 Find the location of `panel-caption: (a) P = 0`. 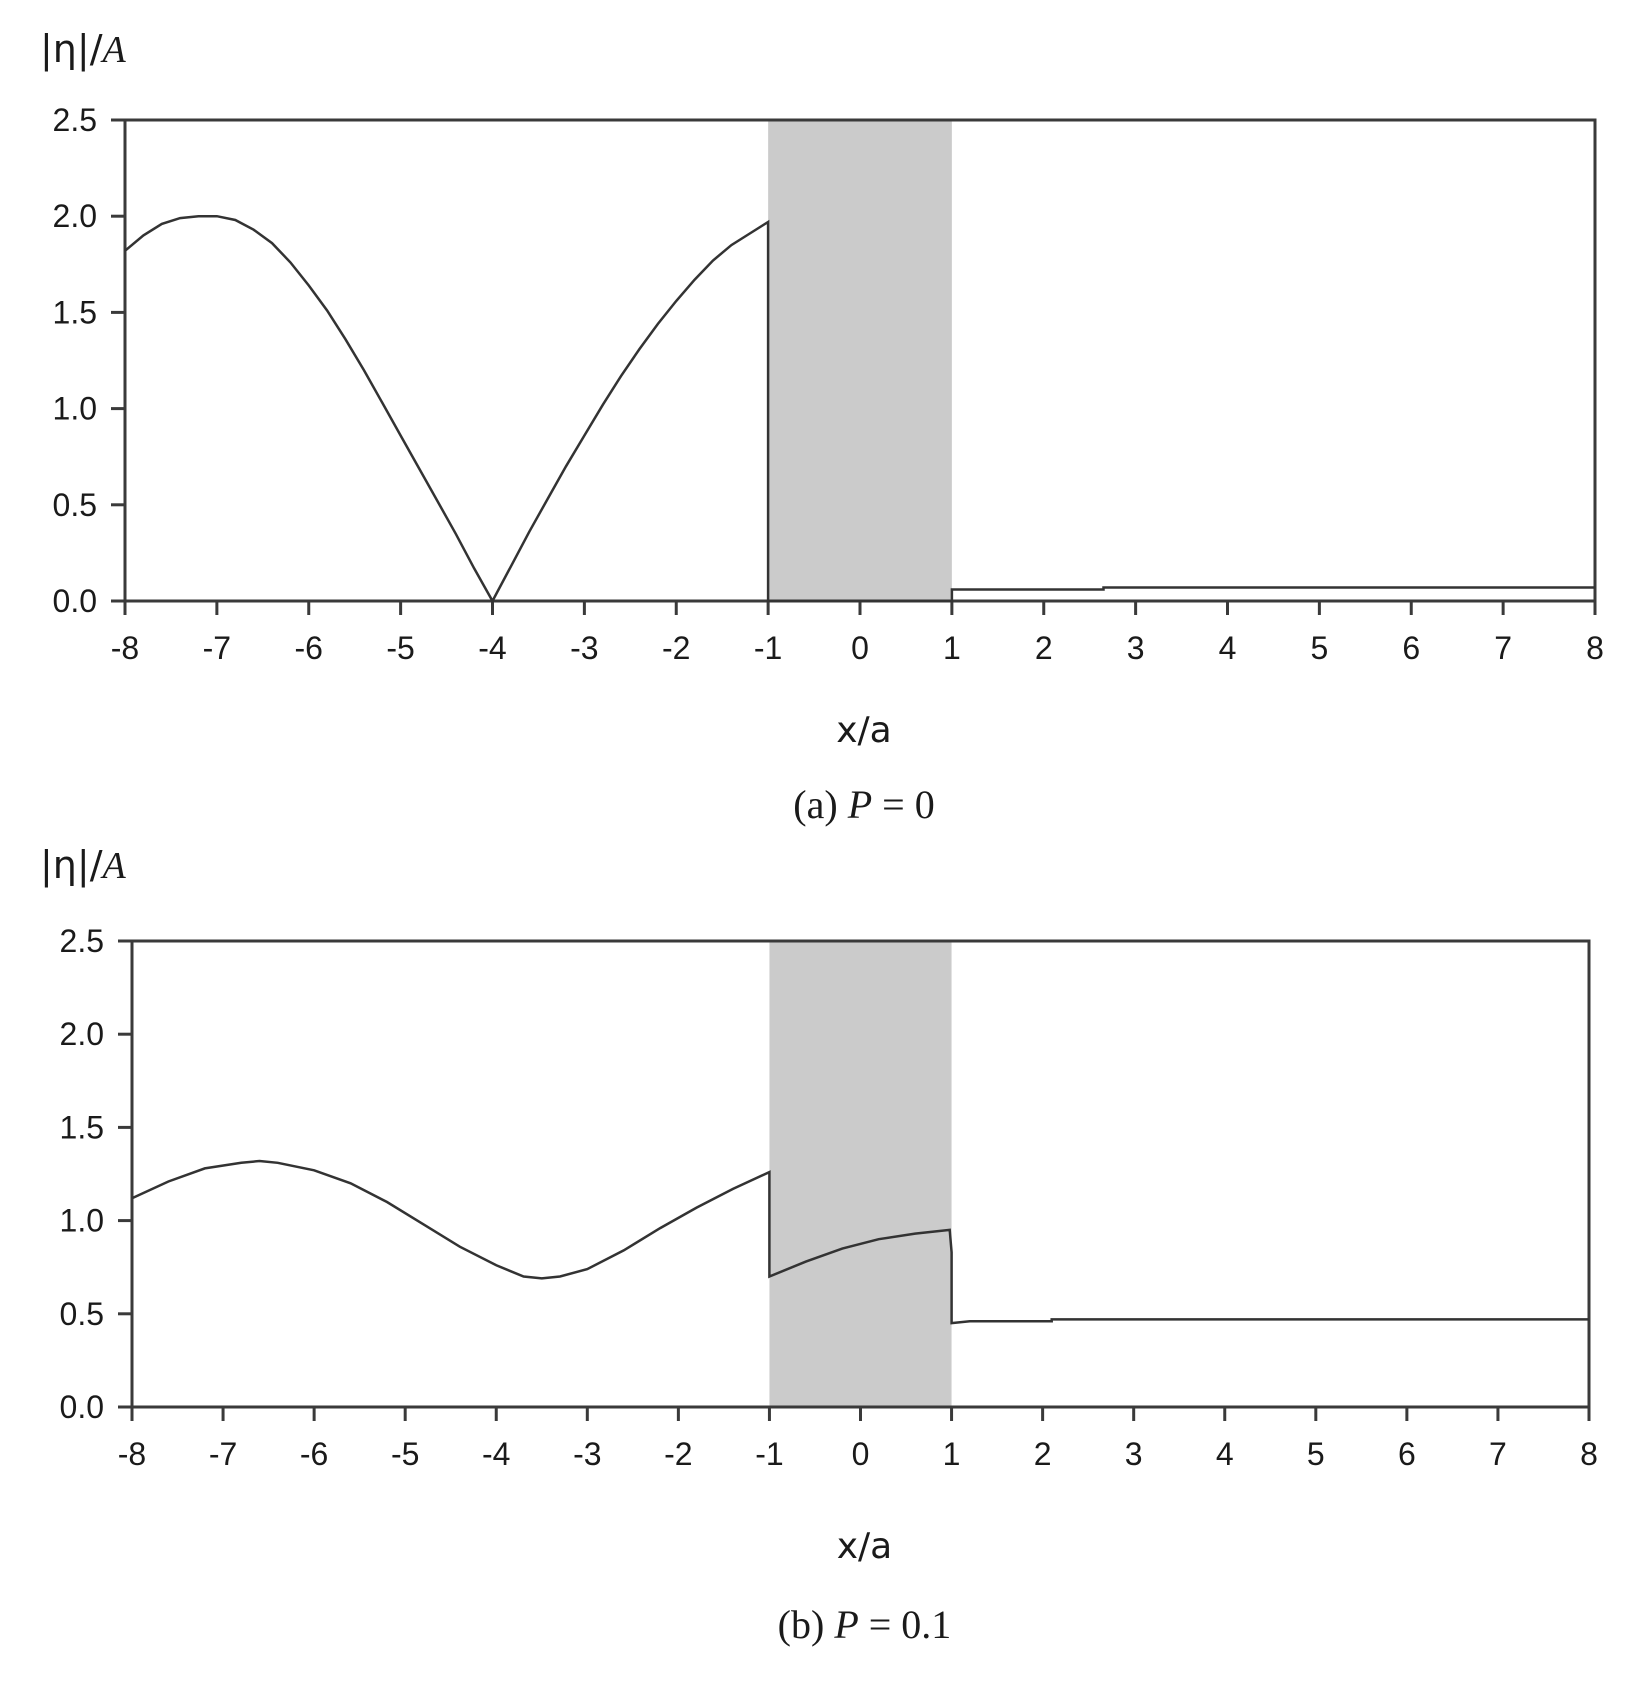

panel-caption: (a) P = 0 is located at coordinates (863, 804).